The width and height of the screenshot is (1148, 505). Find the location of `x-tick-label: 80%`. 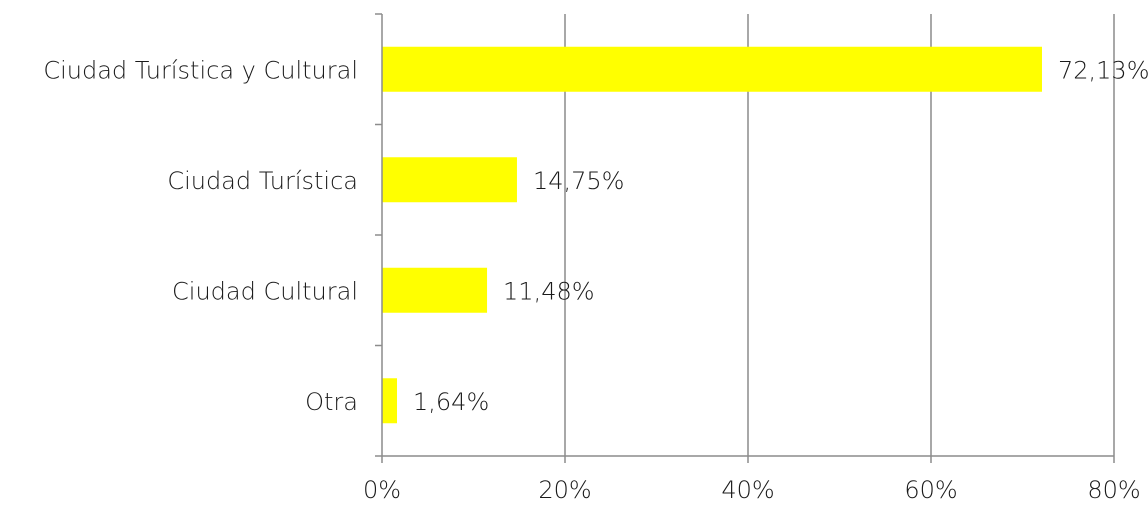

x-tick-label: 80% is located at coordinates (1113, 490).